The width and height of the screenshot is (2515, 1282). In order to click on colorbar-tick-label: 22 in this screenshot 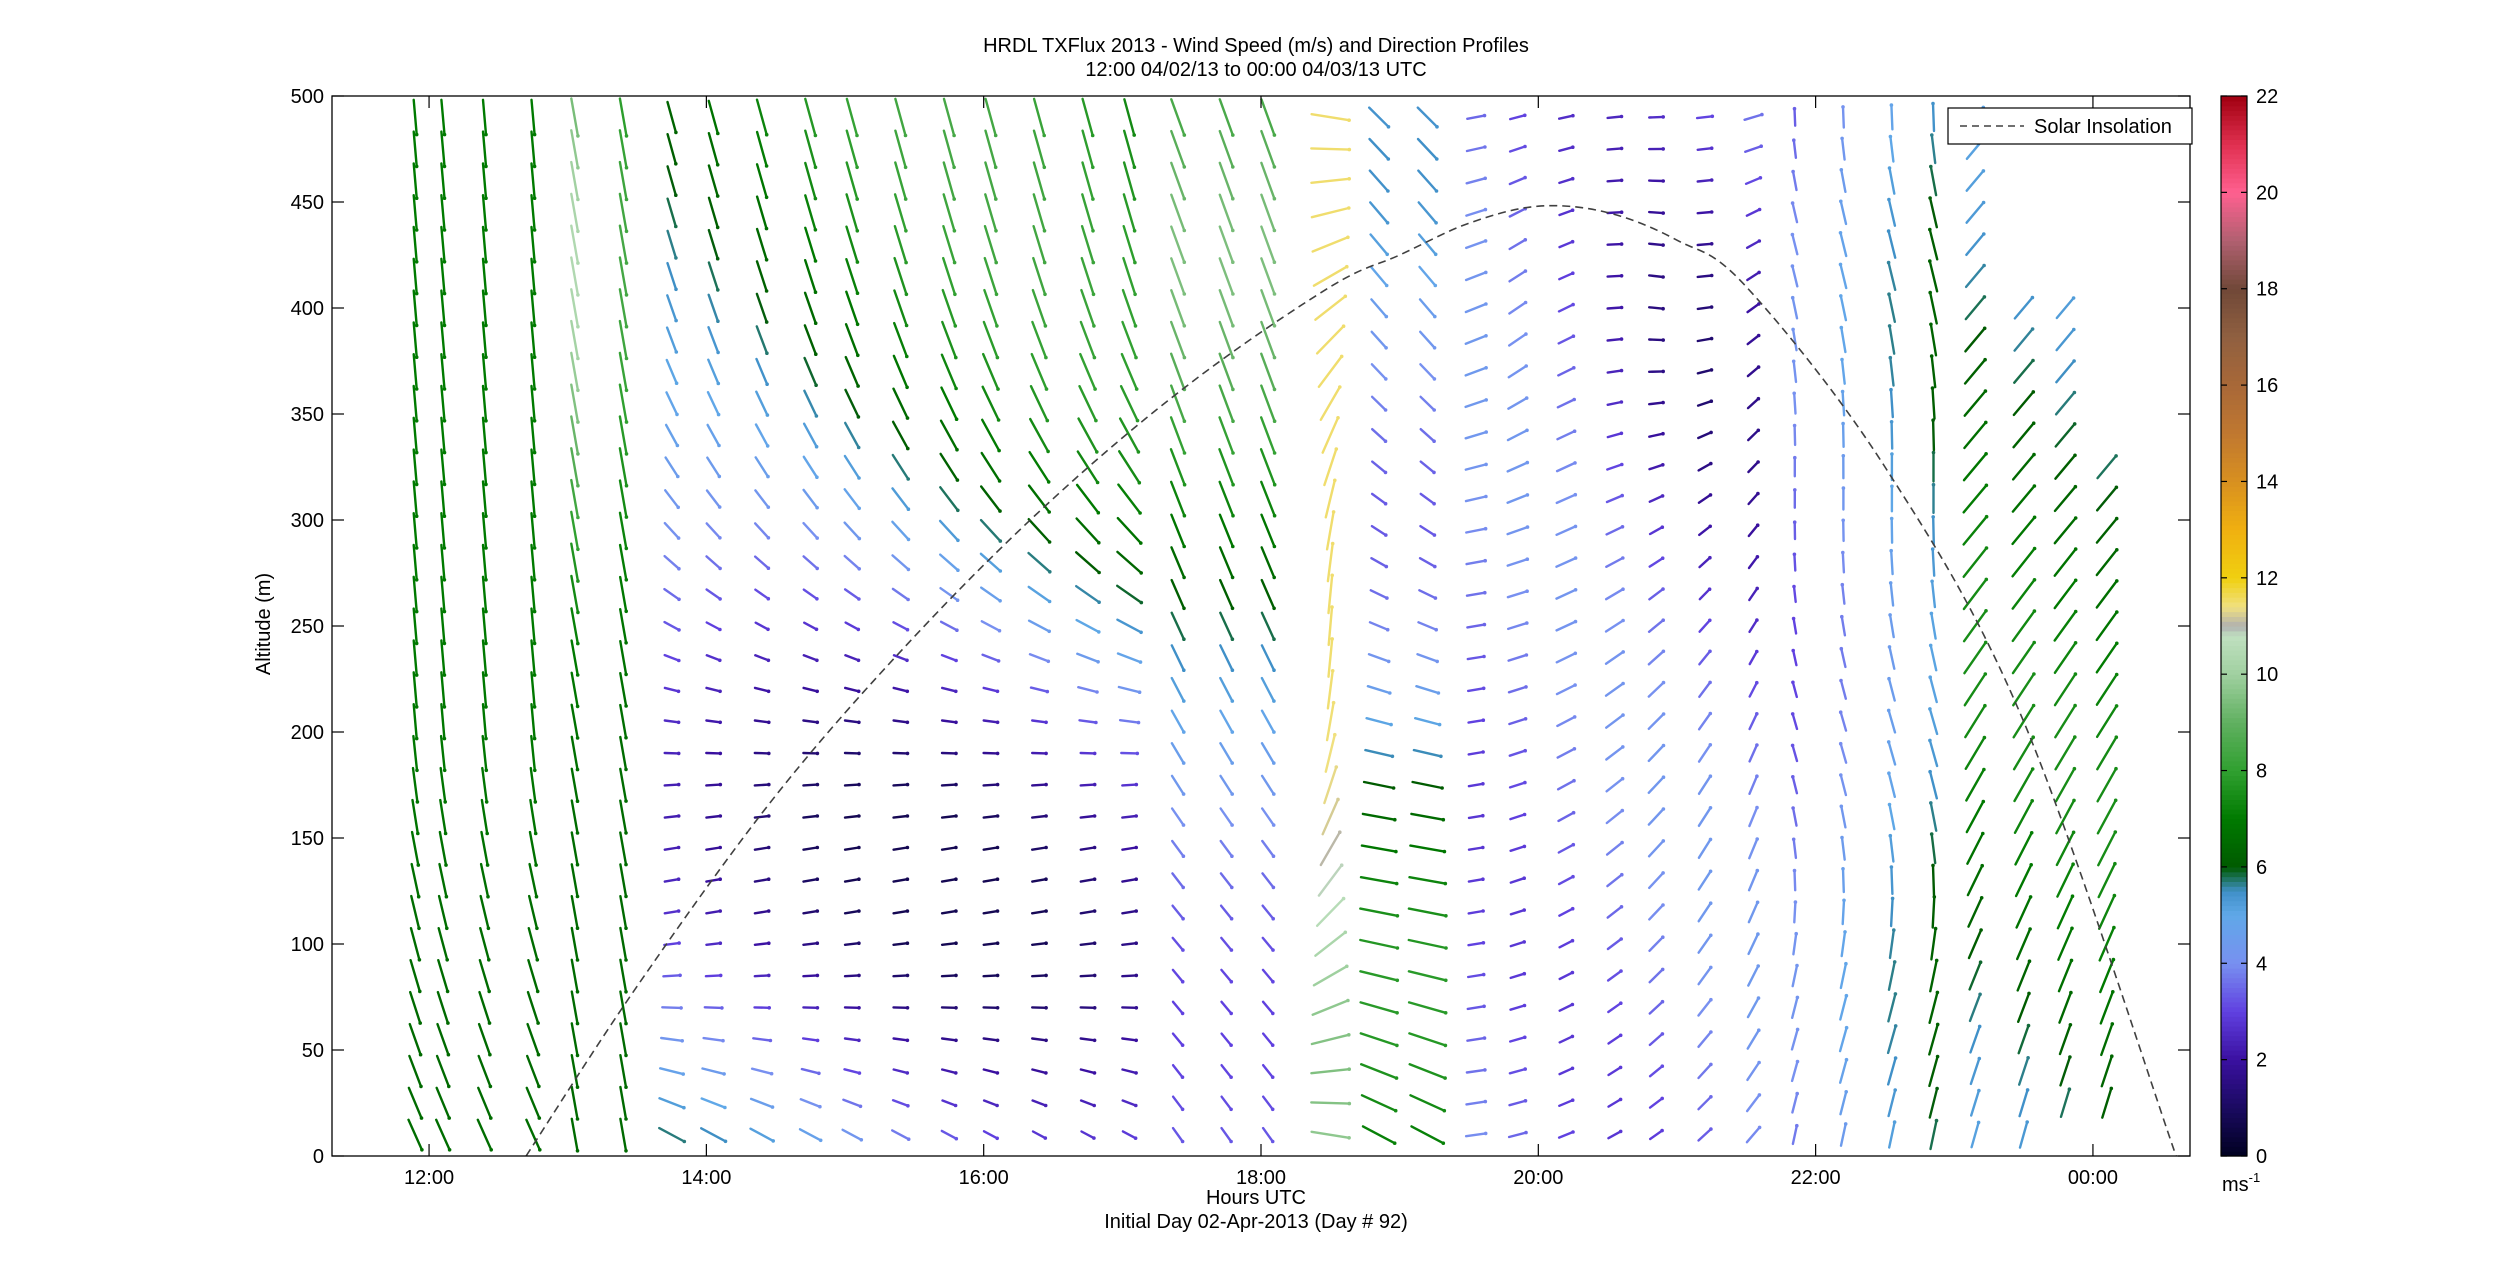, I will do `click(2267, 97)`.